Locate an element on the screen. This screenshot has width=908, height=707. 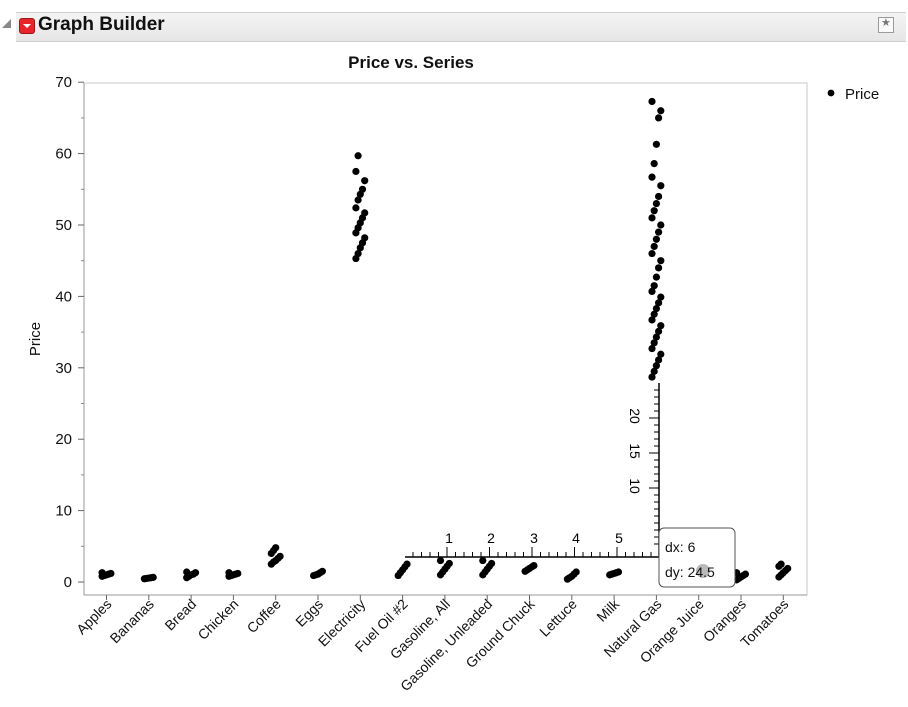
crosshair-h-tick-1: 1 is located at coordinates (449, 538).